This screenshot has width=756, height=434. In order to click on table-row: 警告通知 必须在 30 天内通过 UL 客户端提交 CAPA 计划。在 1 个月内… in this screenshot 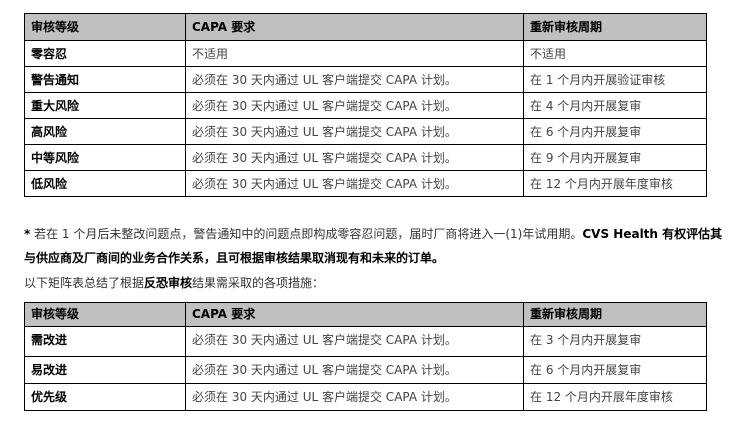, I will do `click(365, 79)`.